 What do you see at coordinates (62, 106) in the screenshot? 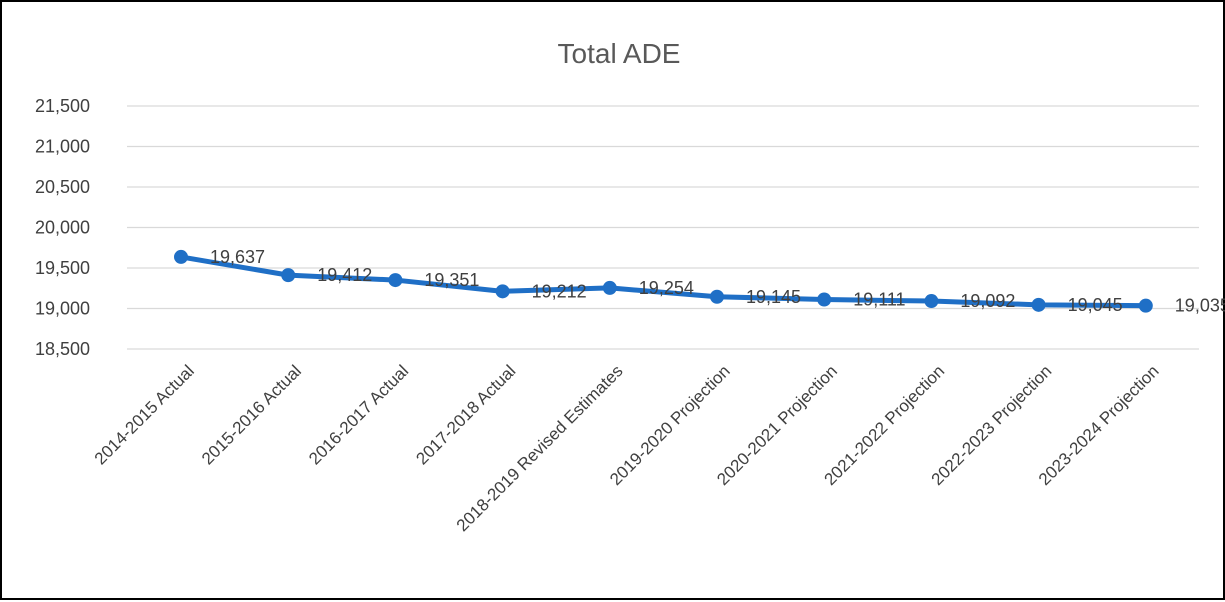
I see `y-tick-label: 21,500` at bounding box center [62, 106].